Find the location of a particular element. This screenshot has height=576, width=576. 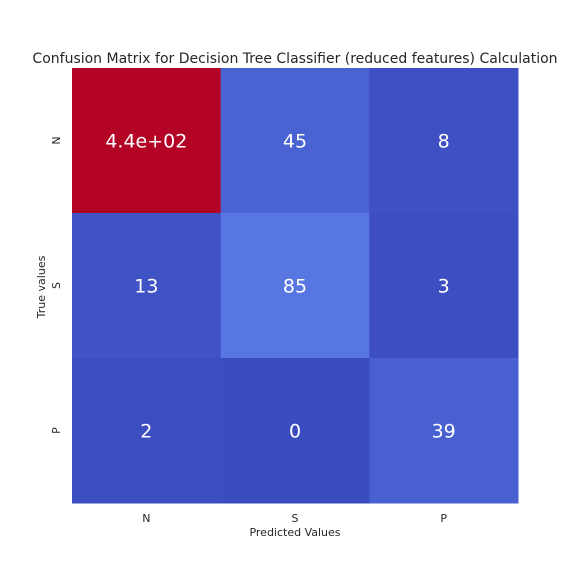

x-axis-label: Predicted Values is located at coordinates (294, 532).